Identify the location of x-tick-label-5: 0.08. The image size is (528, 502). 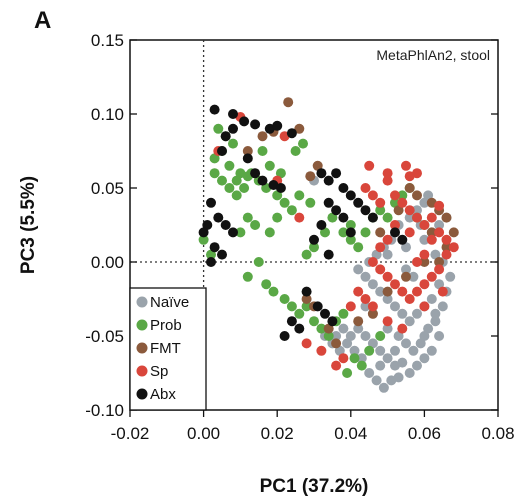
(497, 433).